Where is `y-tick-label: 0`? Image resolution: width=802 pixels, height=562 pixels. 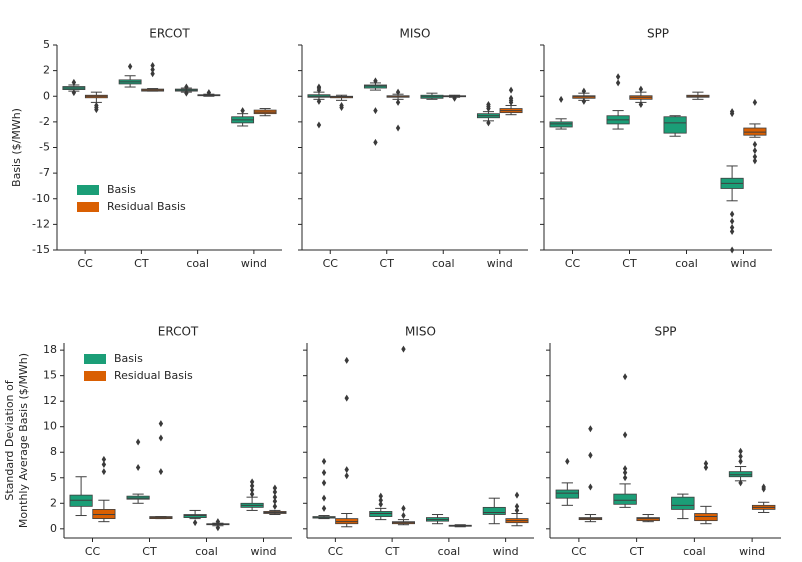
y-tick-label: 0 is located at coordinates (53, 528).